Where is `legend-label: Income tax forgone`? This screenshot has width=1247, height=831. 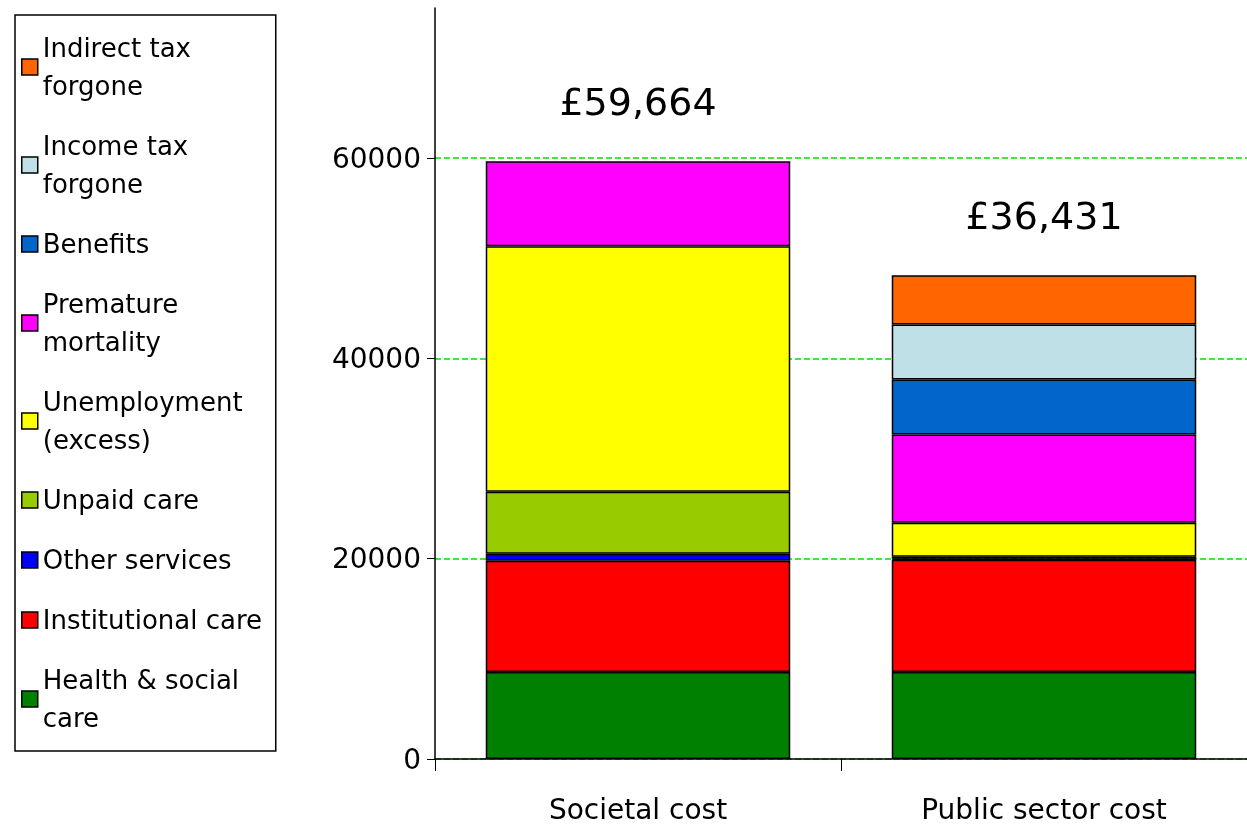 legend-label: Income tax forgone is located at coordinates (119, 165).